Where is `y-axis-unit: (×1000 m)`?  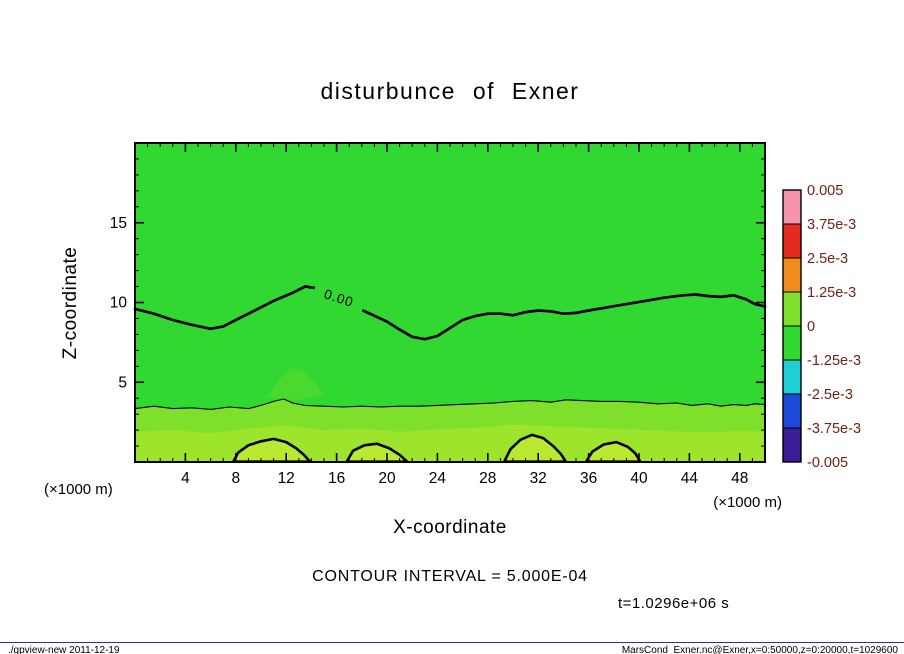 y-axis-unit: (×1000 m) is located at coordinates (78, 489).